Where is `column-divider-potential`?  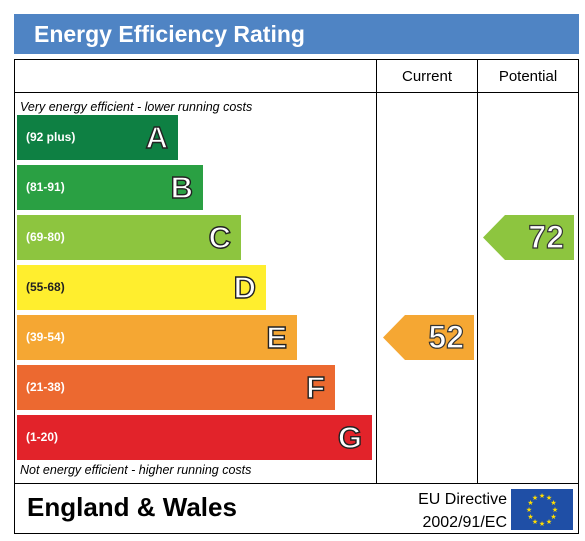
column-divider-potential is located at coordinates (477, 271).